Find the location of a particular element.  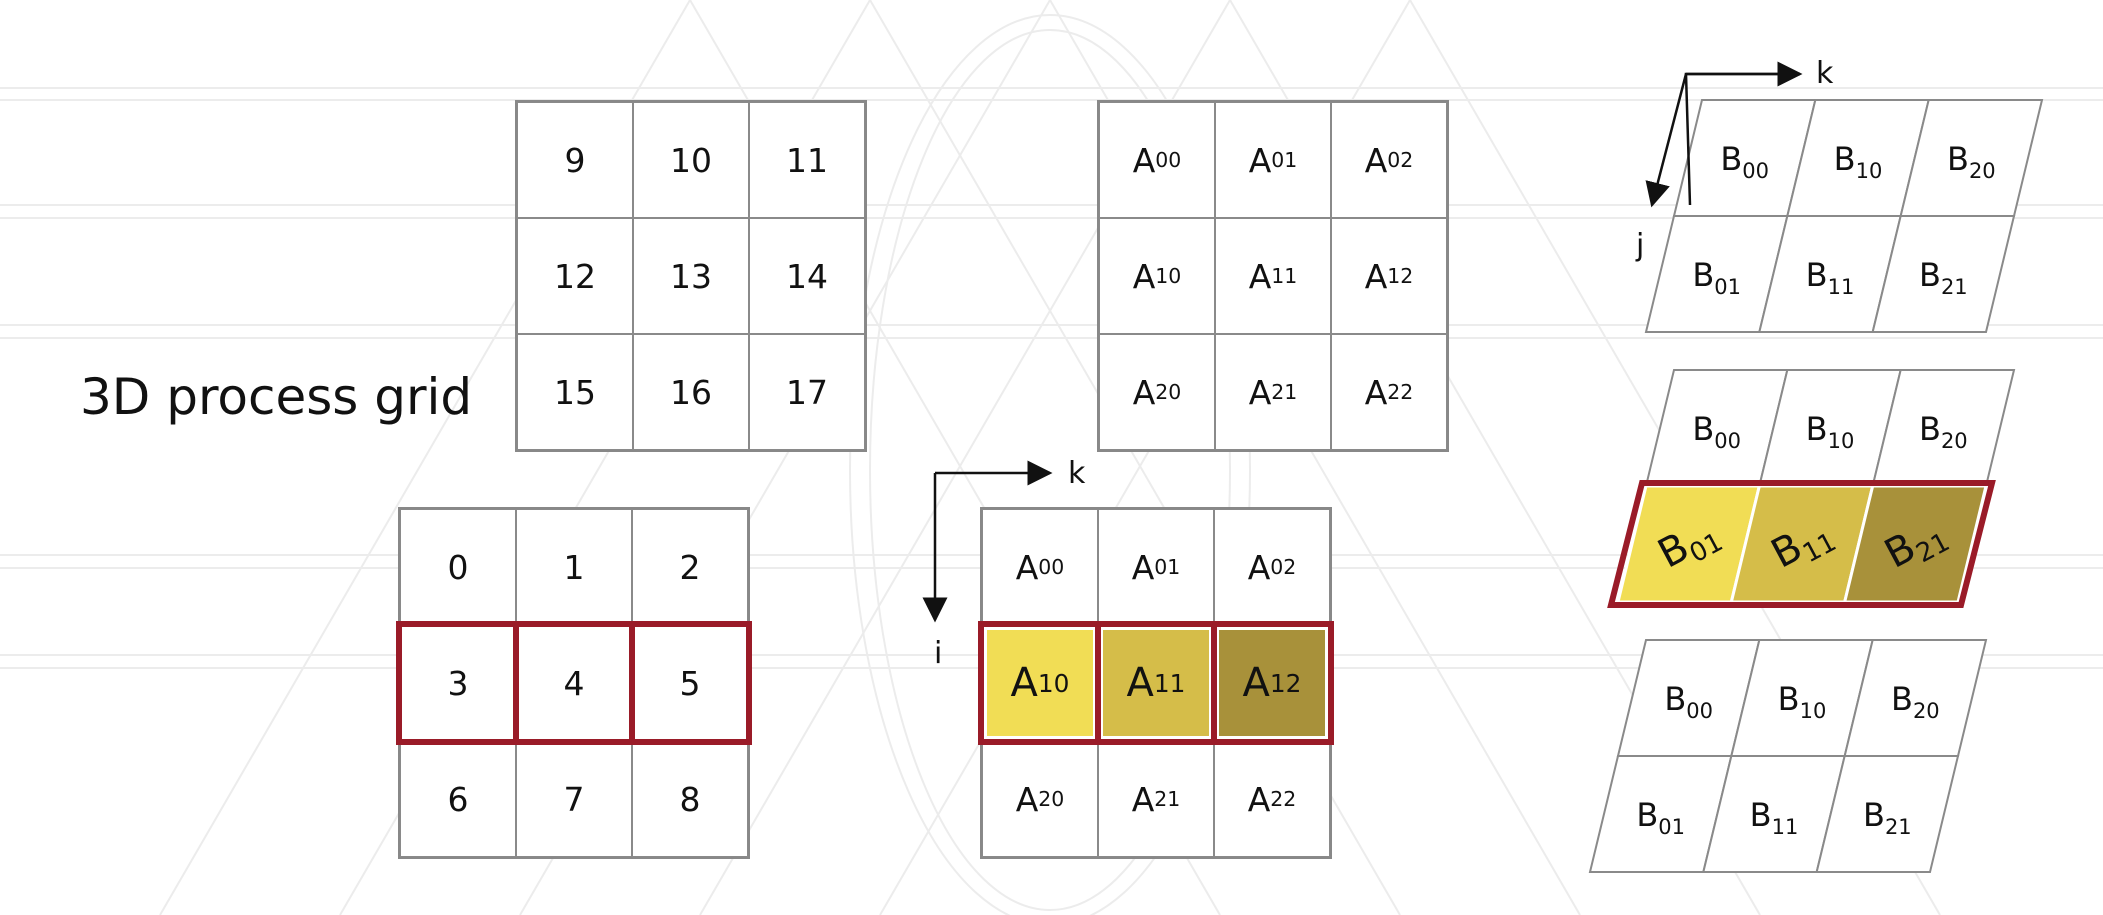

process-cell-16: 16 is located at coordinates (691, 392).